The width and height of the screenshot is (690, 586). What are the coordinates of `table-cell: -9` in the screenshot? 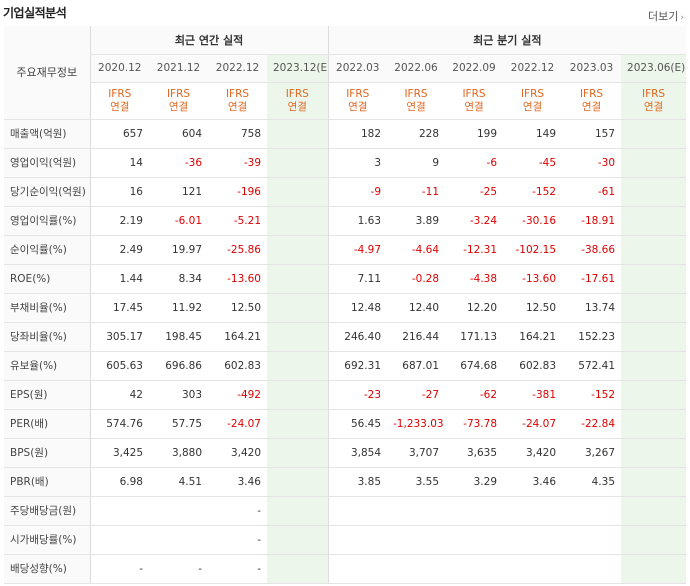 It's located at (357, 192).